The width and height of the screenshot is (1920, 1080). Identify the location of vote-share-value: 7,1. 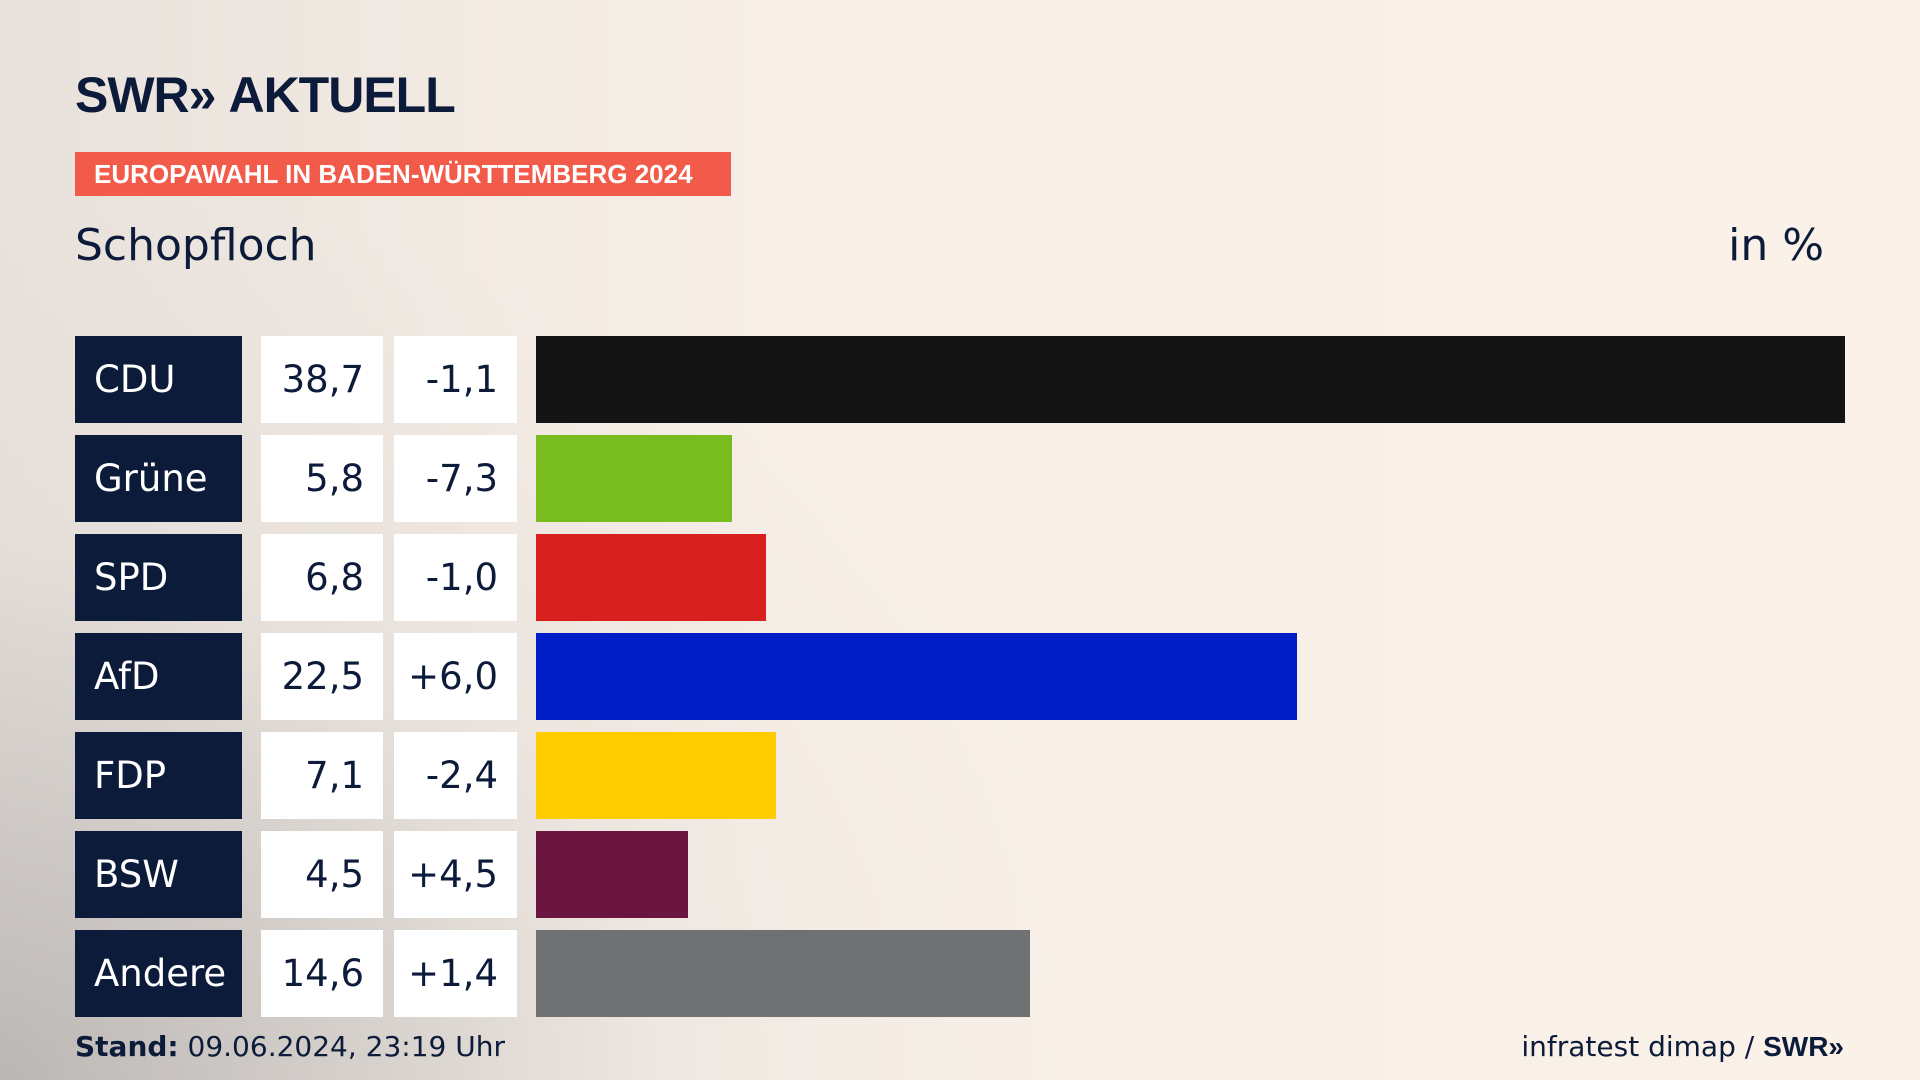
(322, 775).